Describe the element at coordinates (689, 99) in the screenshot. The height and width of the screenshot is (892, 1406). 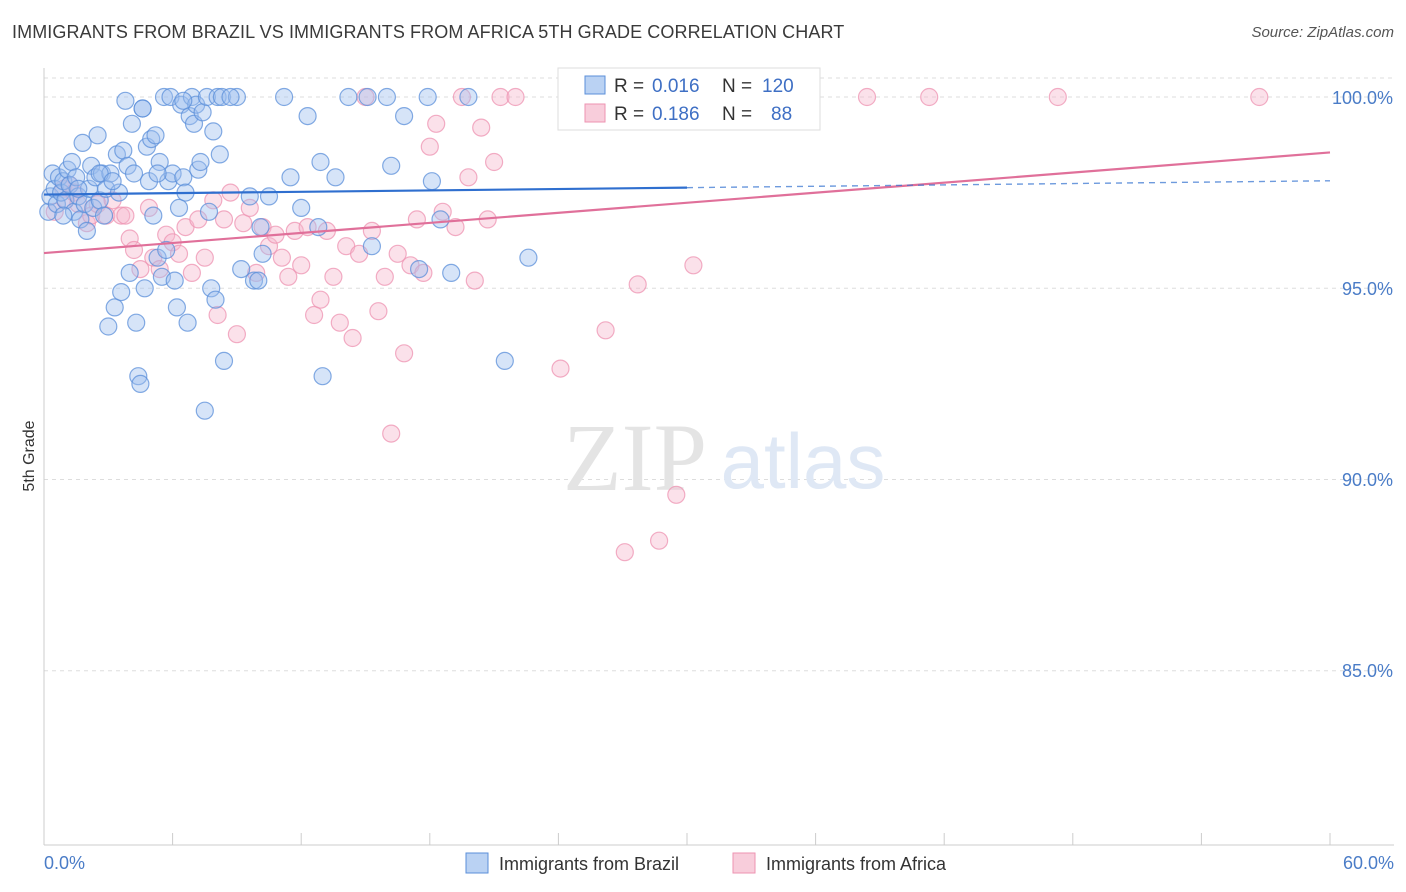
I see `stats-box: R = 0.016 N = 120 R = 0.186 N = 88` at that location.